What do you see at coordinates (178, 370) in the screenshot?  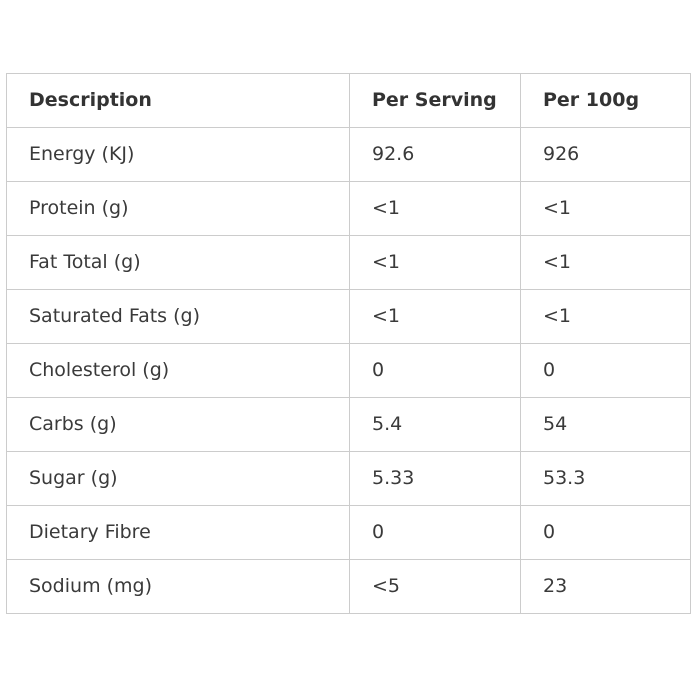 I see `row-description: Cholesterol (g)` at bounding box center [178, 370].